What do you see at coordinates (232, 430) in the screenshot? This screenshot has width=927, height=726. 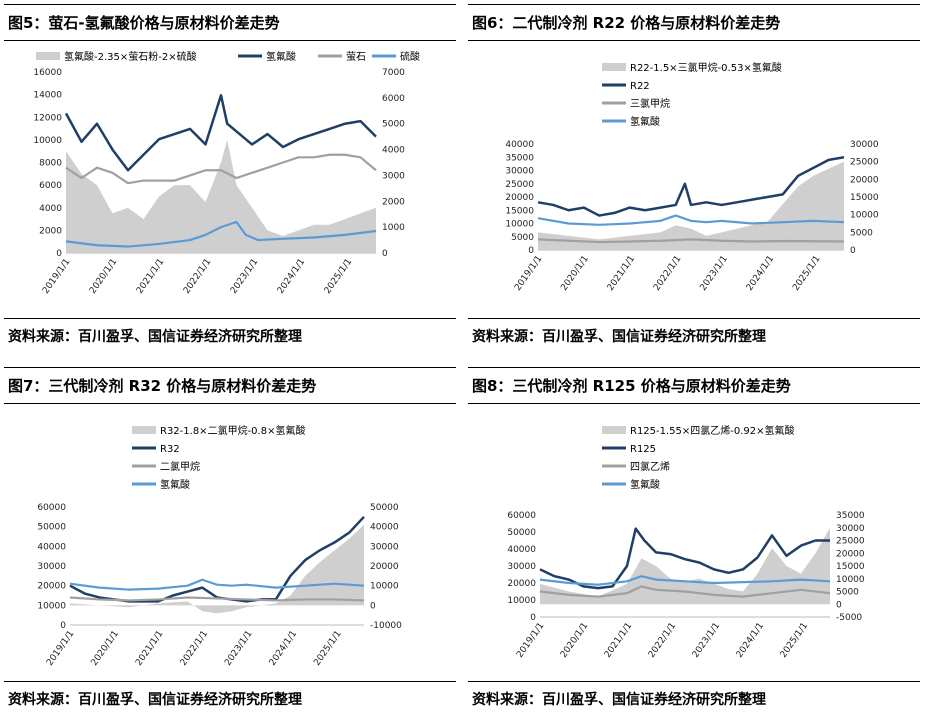 I see `legend-label: R32-1.8×二氯甲烷-0.8×氢氟酸` at bounding box center [232, 430].